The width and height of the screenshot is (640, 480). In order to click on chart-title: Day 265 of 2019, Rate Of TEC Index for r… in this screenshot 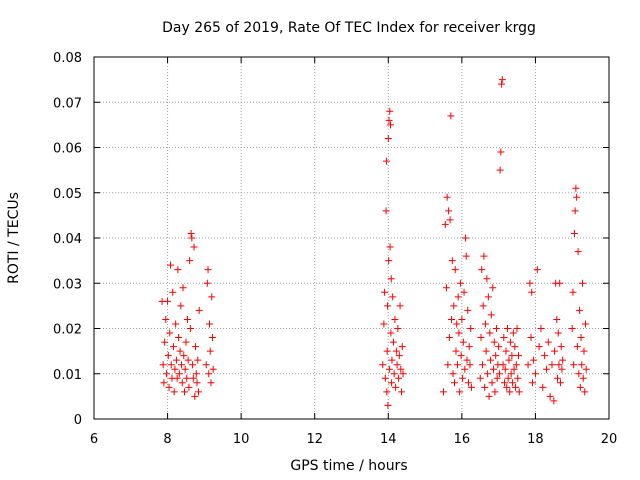, I will do `click(349, 28)`.